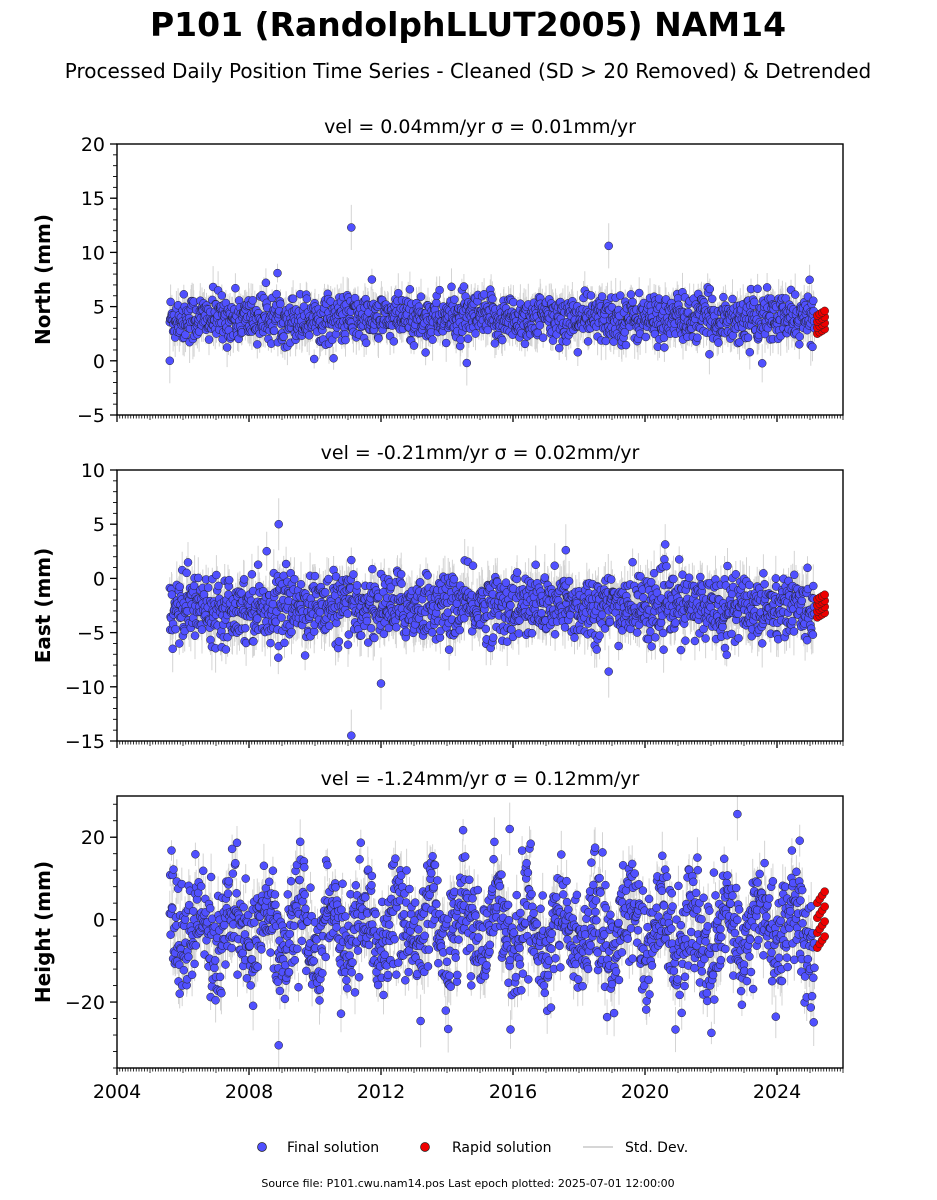  Describe the element at coordinates (492, 295) in the screenshot. I see `final-solution-points` at that location.